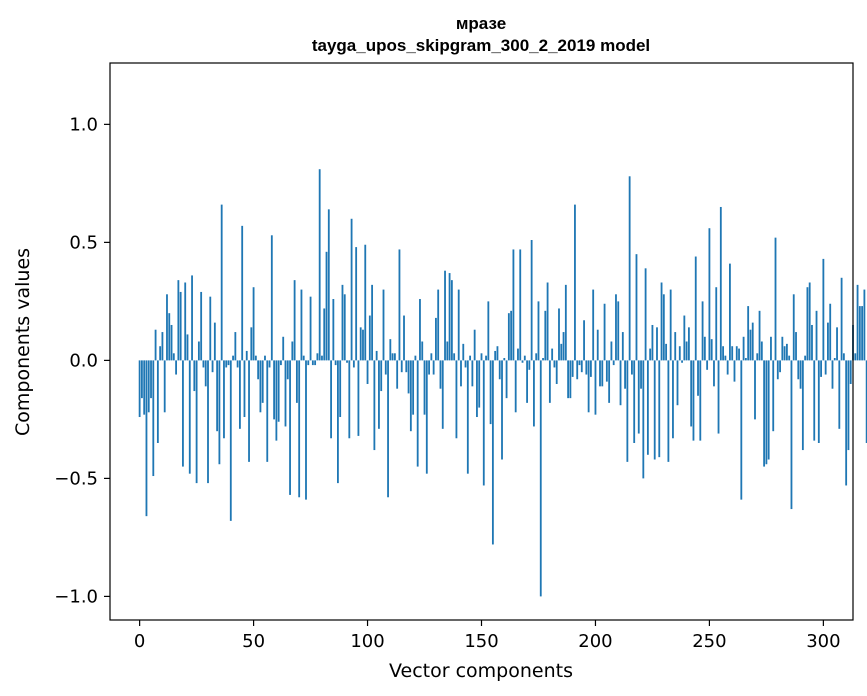  I want to click on x-tick-label: 0, so click(139, 641).